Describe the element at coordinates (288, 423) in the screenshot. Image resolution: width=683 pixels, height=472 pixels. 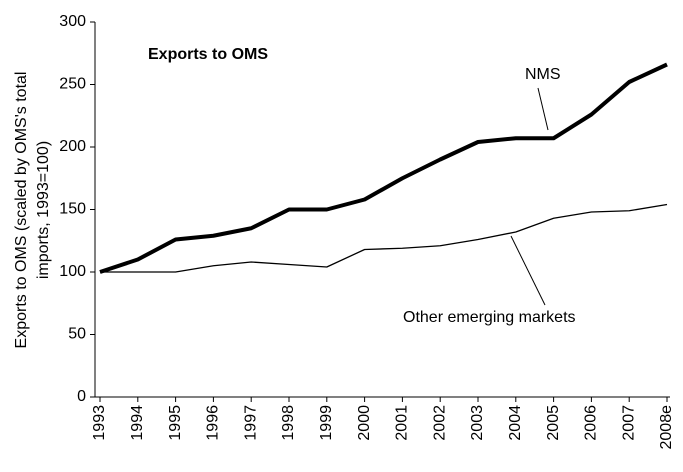
I see `x-tick-label: 1998` at that location.